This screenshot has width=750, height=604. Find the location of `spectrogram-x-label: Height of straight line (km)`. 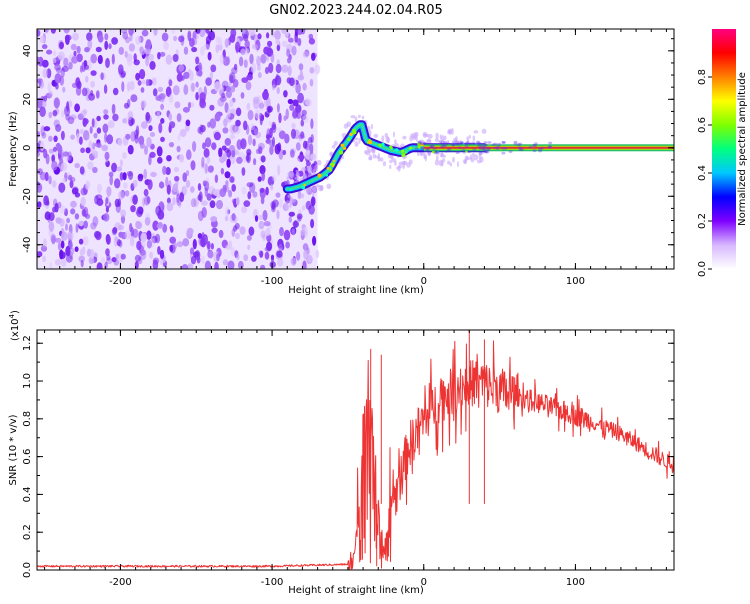

spectrogram-x-label: Height of straight line (km) is located at coordinates (356, 290).